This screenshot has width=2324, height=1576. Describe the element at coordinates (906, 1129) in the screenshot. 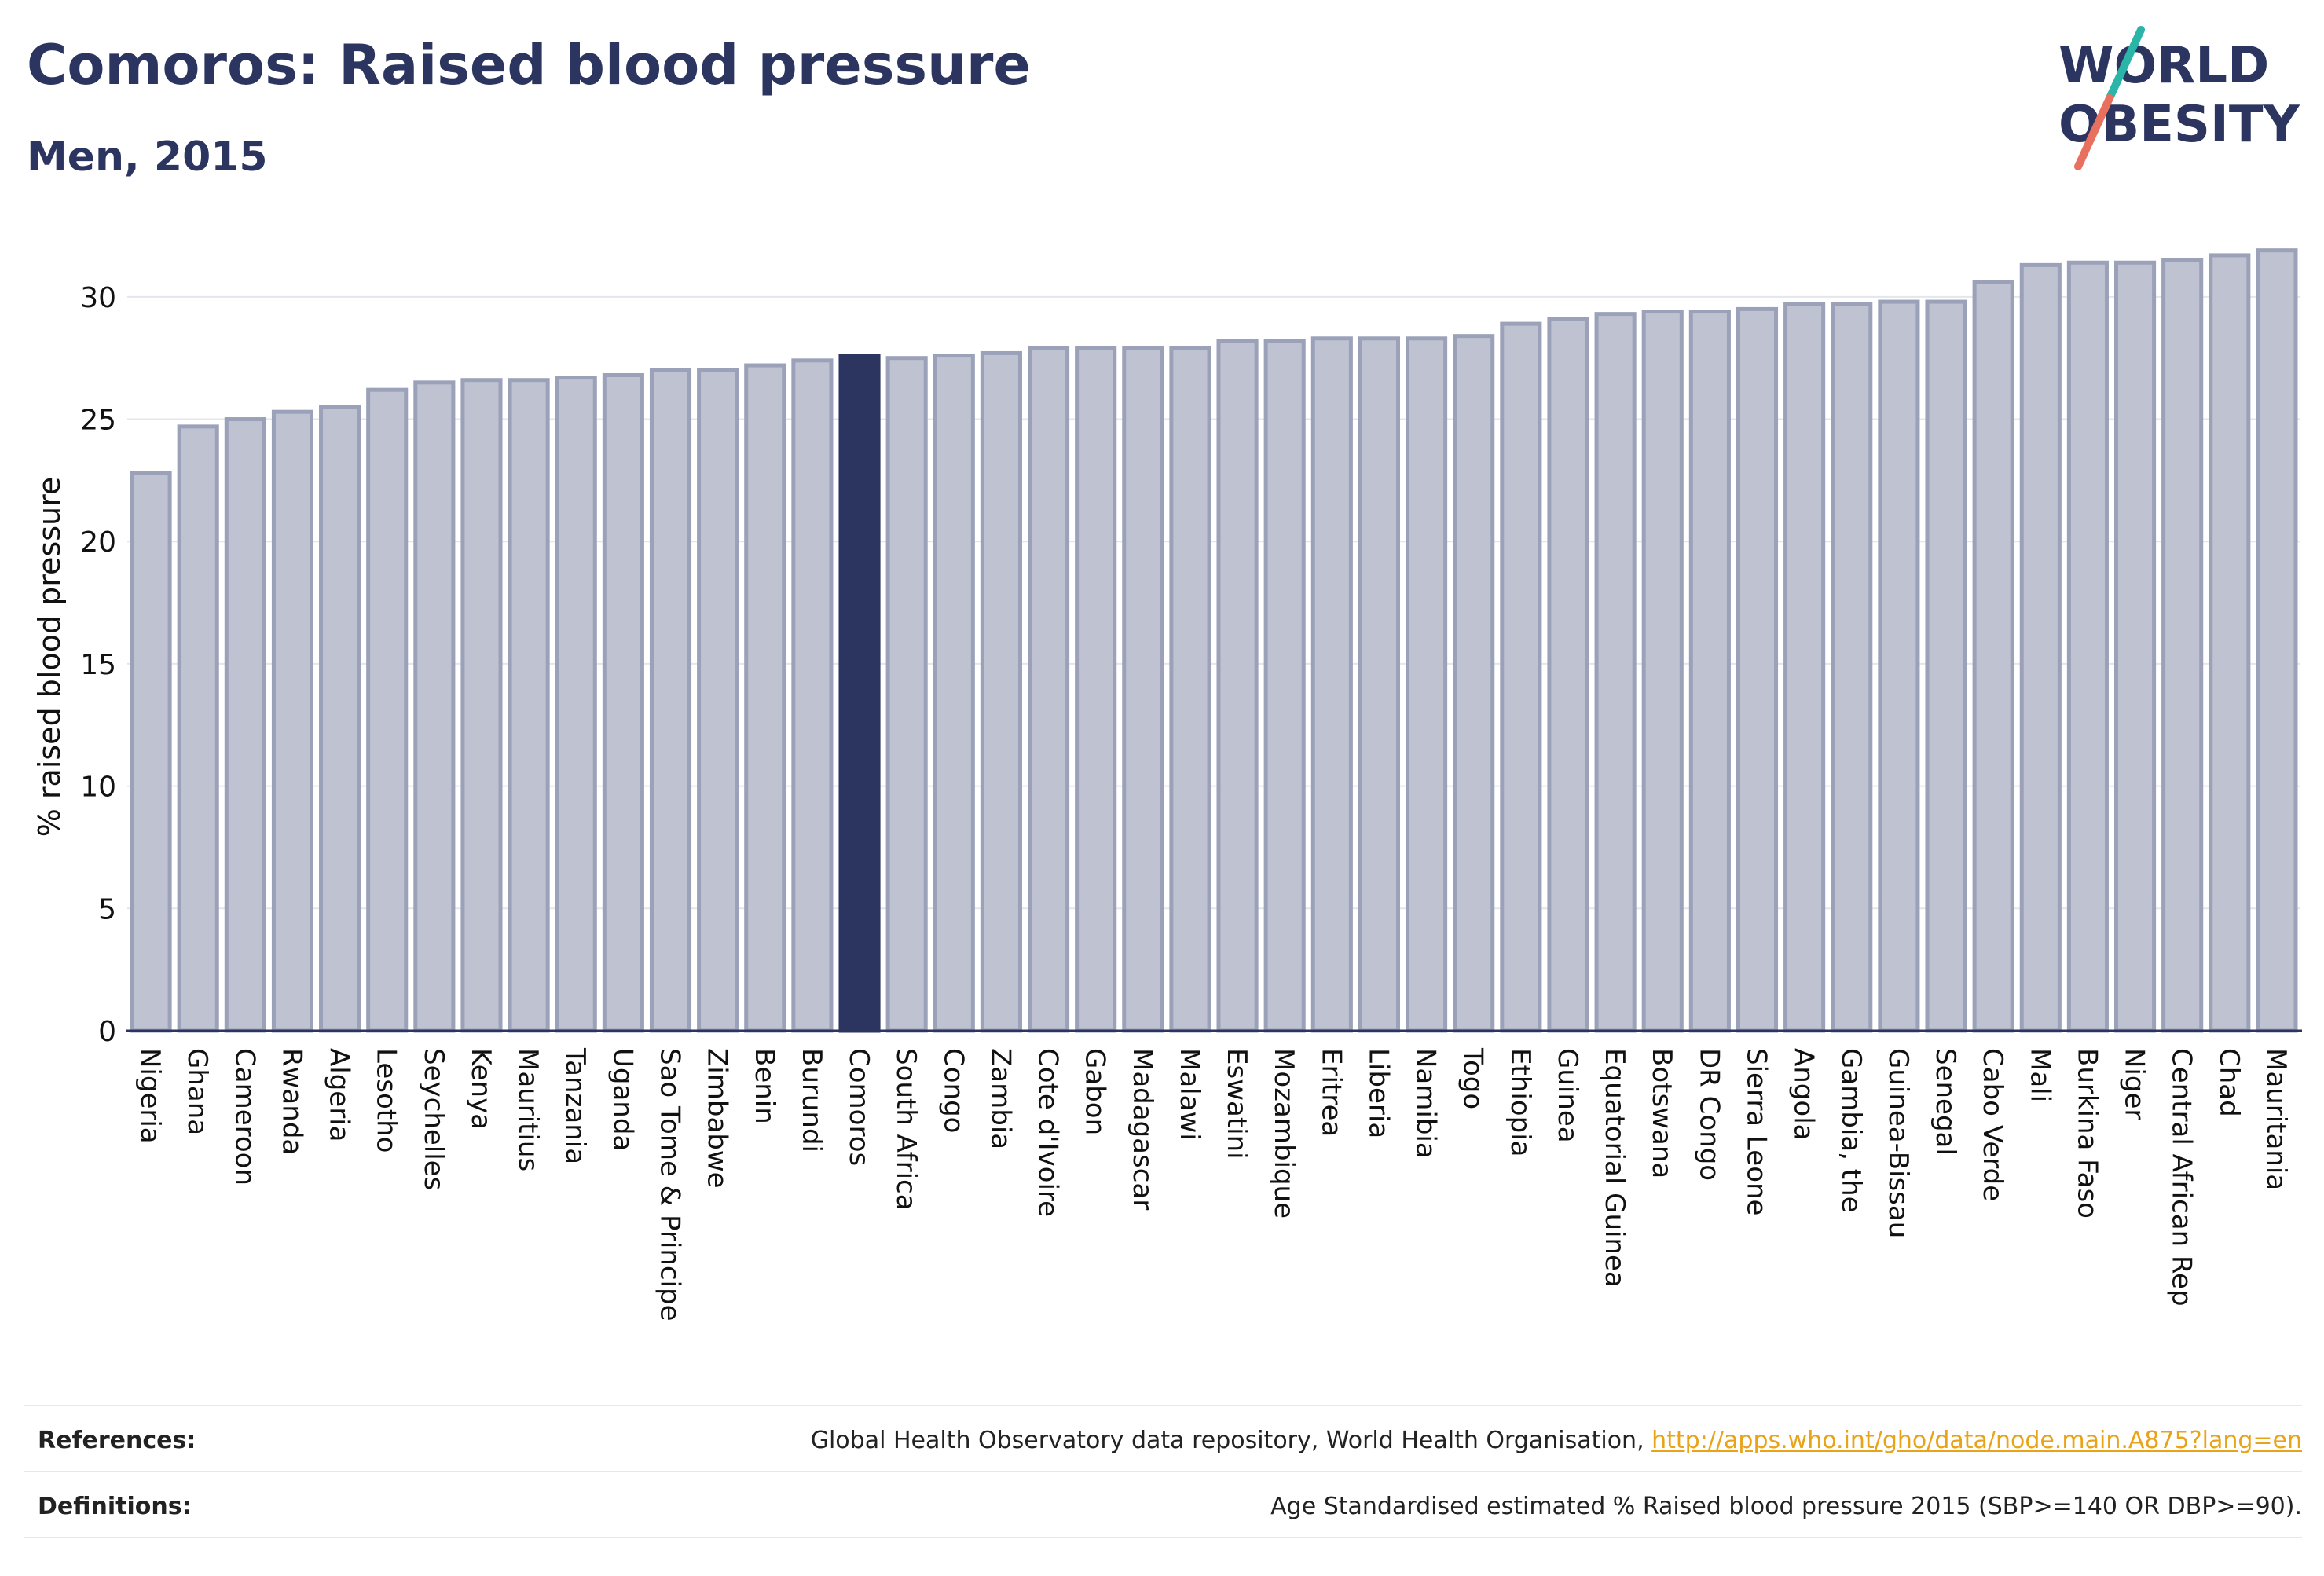

I see `x-tick-label: South Africa` at that location.